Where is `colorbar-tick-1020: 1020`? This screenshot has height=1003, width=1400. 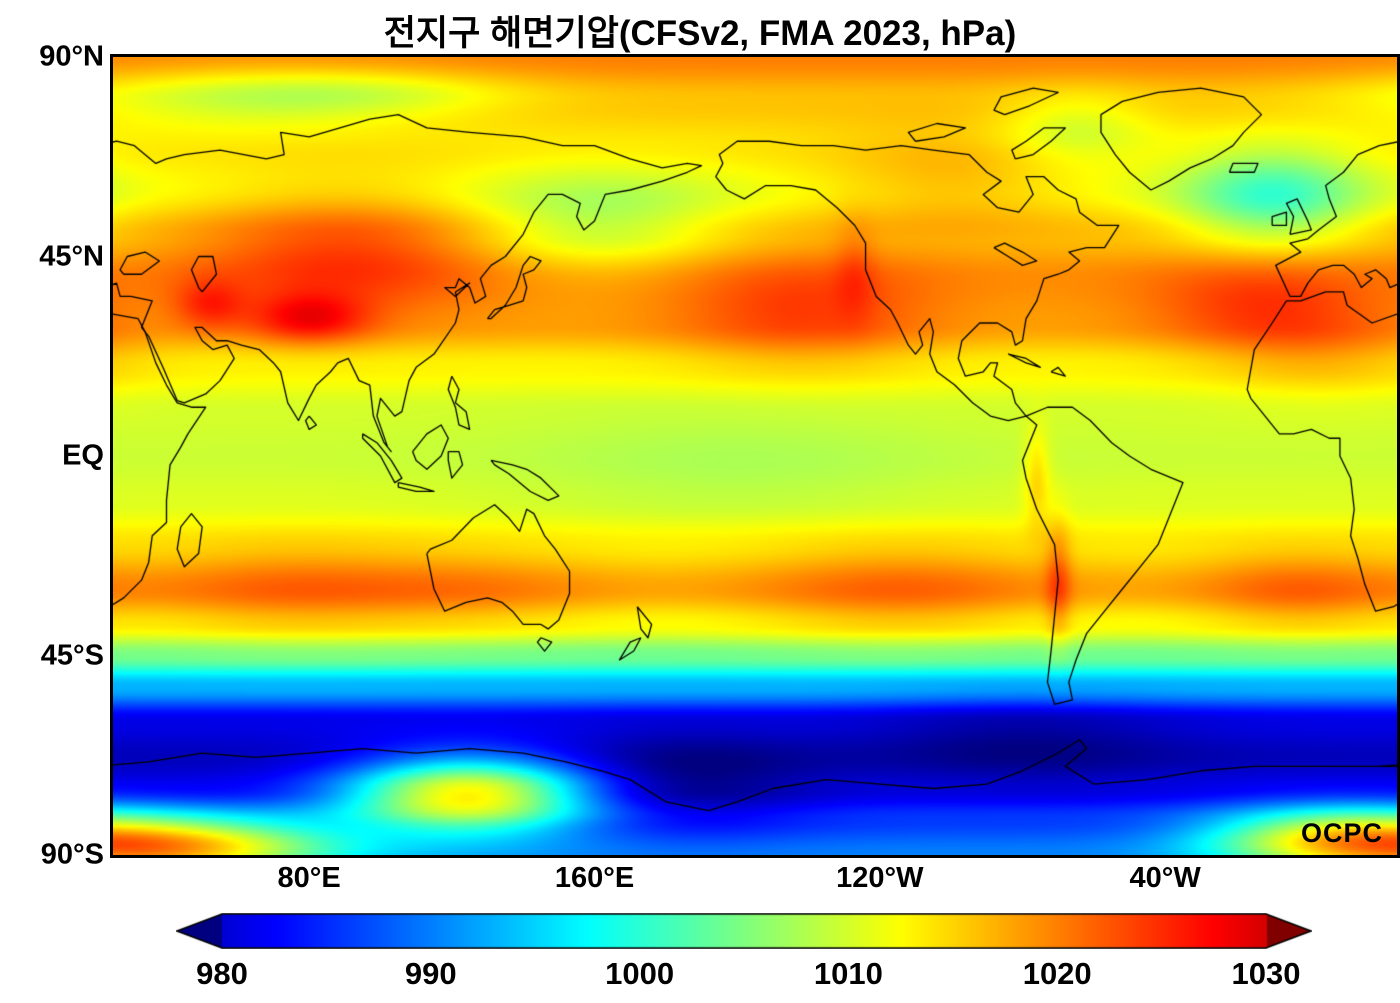
colorbar-tick-1020: 1020 is located at coordinates (1057, 973).